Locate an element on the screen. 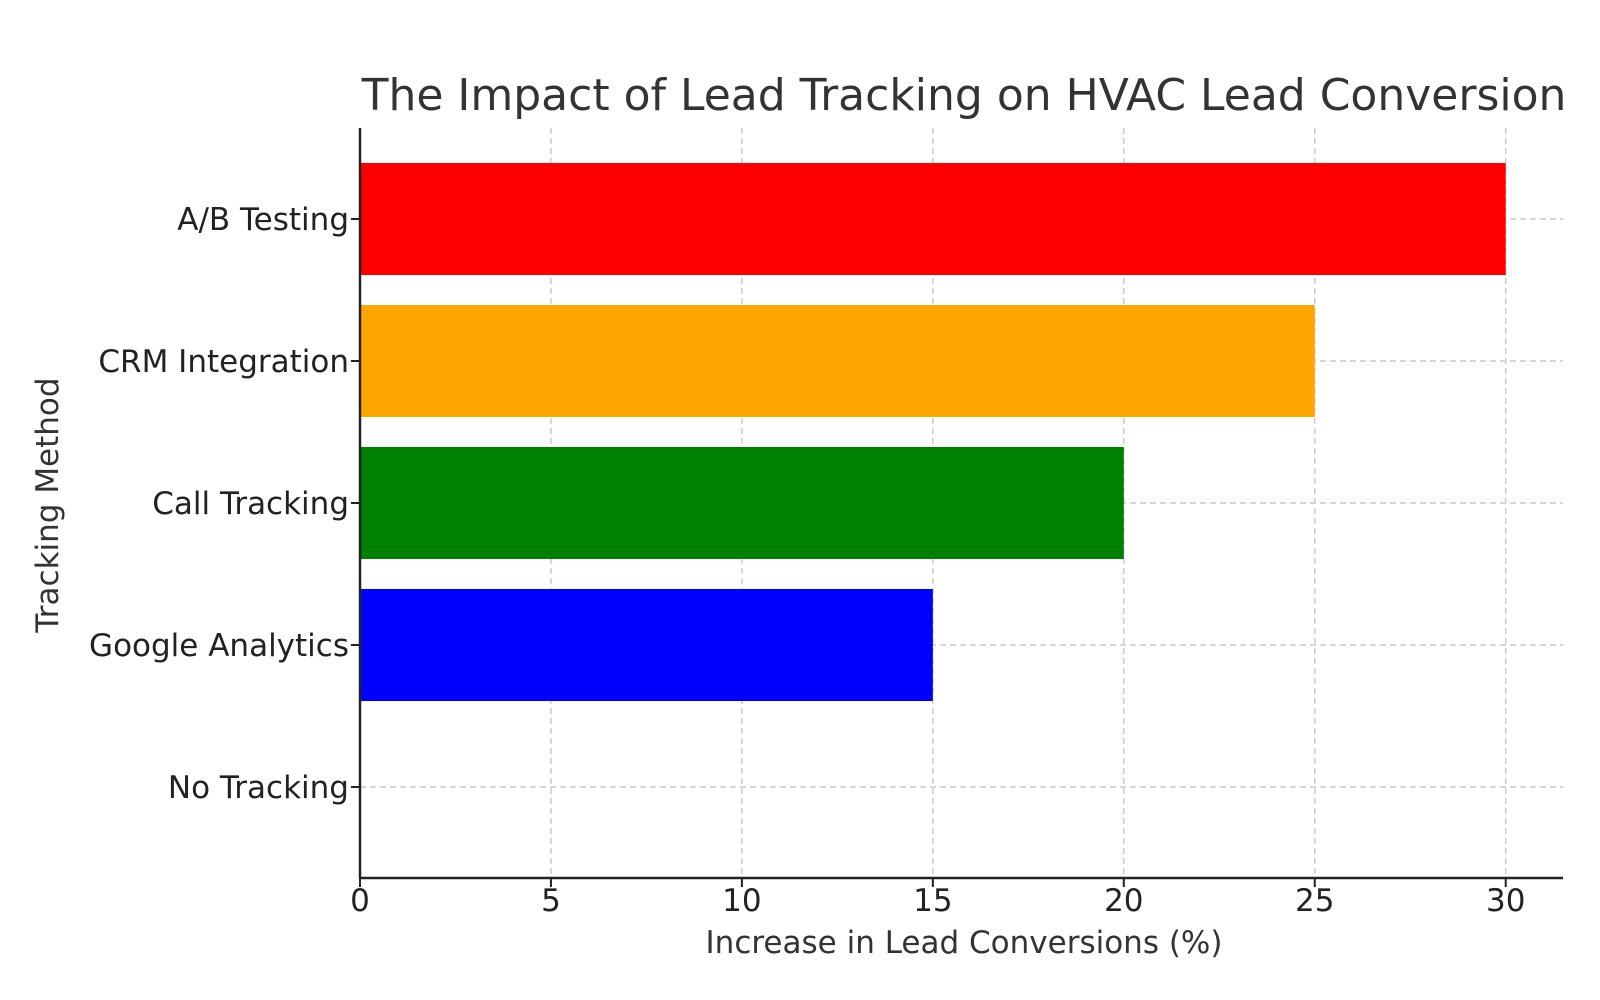 Image resolution: width=1600 pixels, height=1000 pixels. y-axis-label: Tracking Method is located at coordinates (48, 505).